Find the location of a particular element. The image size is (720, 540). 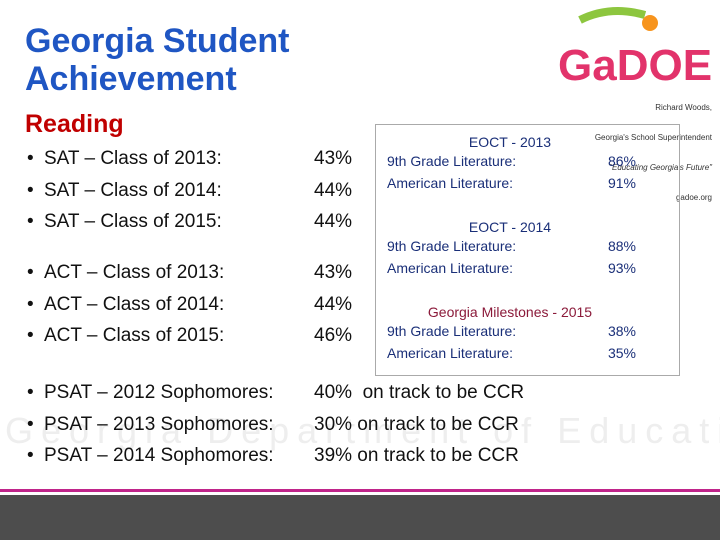

eoct-value: 91% is located at coordinates (621, 183).